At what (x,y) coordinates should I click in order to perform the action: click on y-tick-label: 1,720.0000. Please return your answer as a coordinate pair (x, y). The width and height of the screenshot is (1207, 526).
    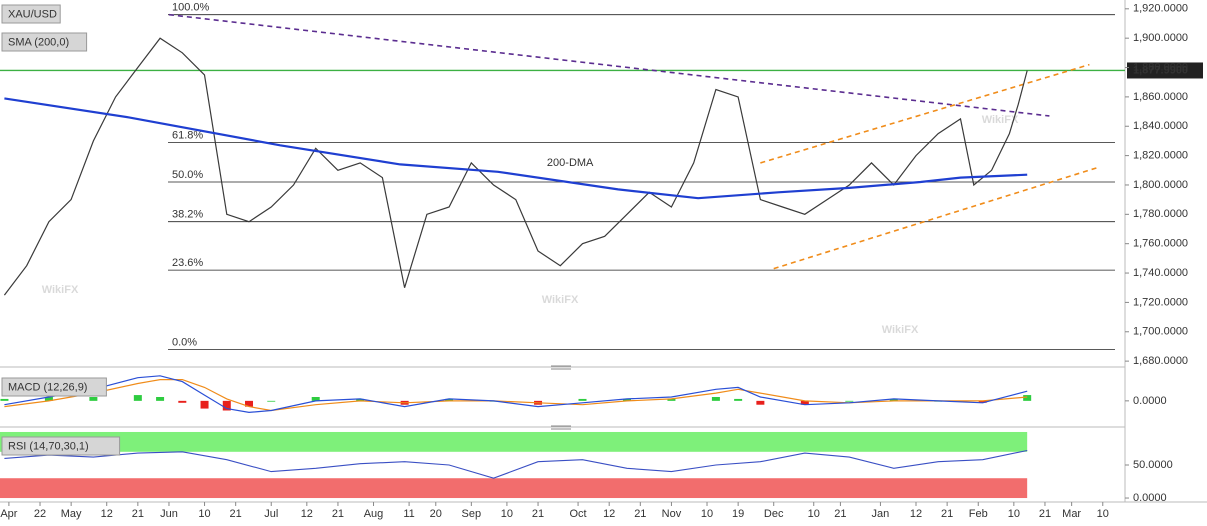
    Looking at the image, I should click on (1160, 302).